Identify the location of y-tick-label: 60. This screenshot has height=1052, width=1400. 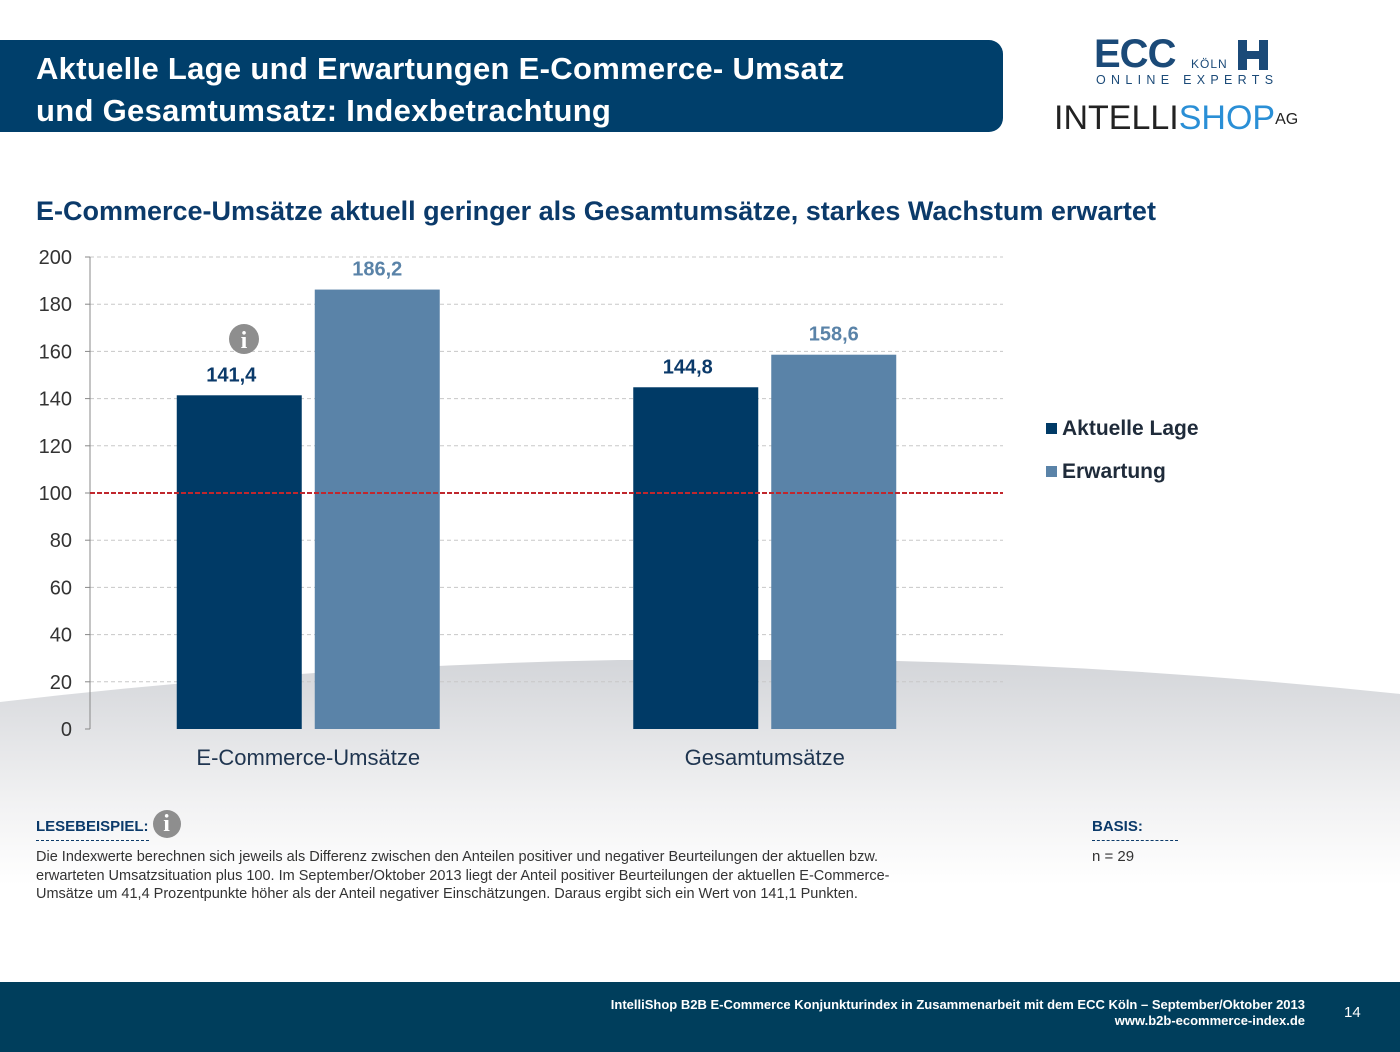
(61, 588).